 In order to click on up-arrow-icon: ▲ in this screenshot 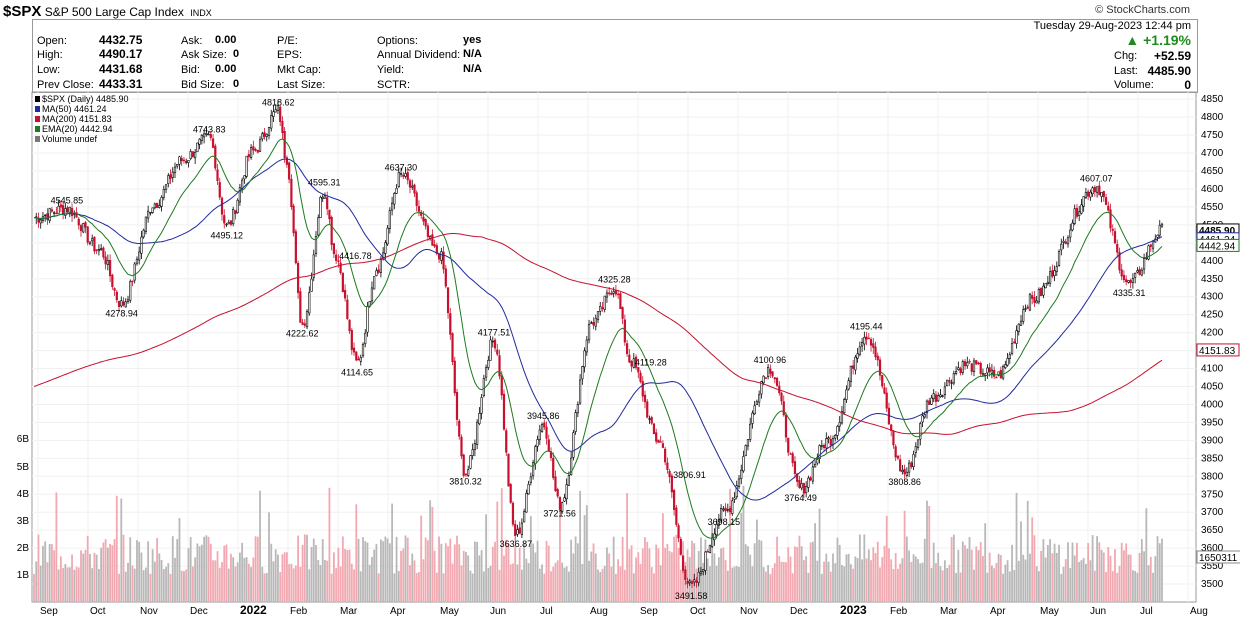, I will do `click(1132, 40)`.